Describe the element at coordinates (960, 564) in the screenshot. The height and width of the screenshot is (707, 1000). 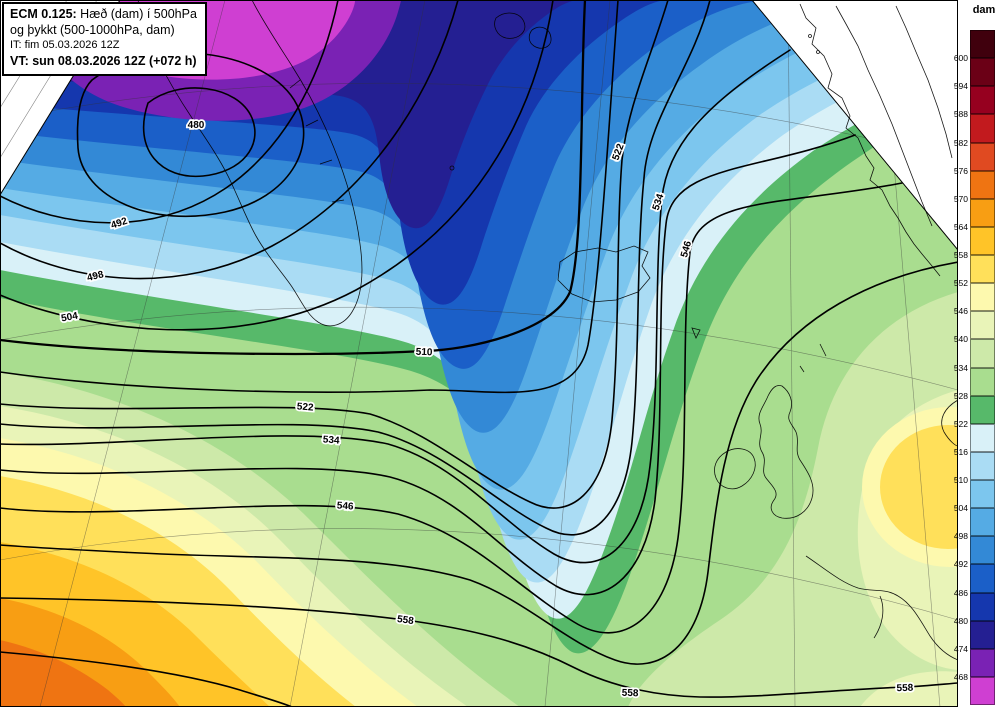
I see `colorbar-tick-label: 492` at that location.